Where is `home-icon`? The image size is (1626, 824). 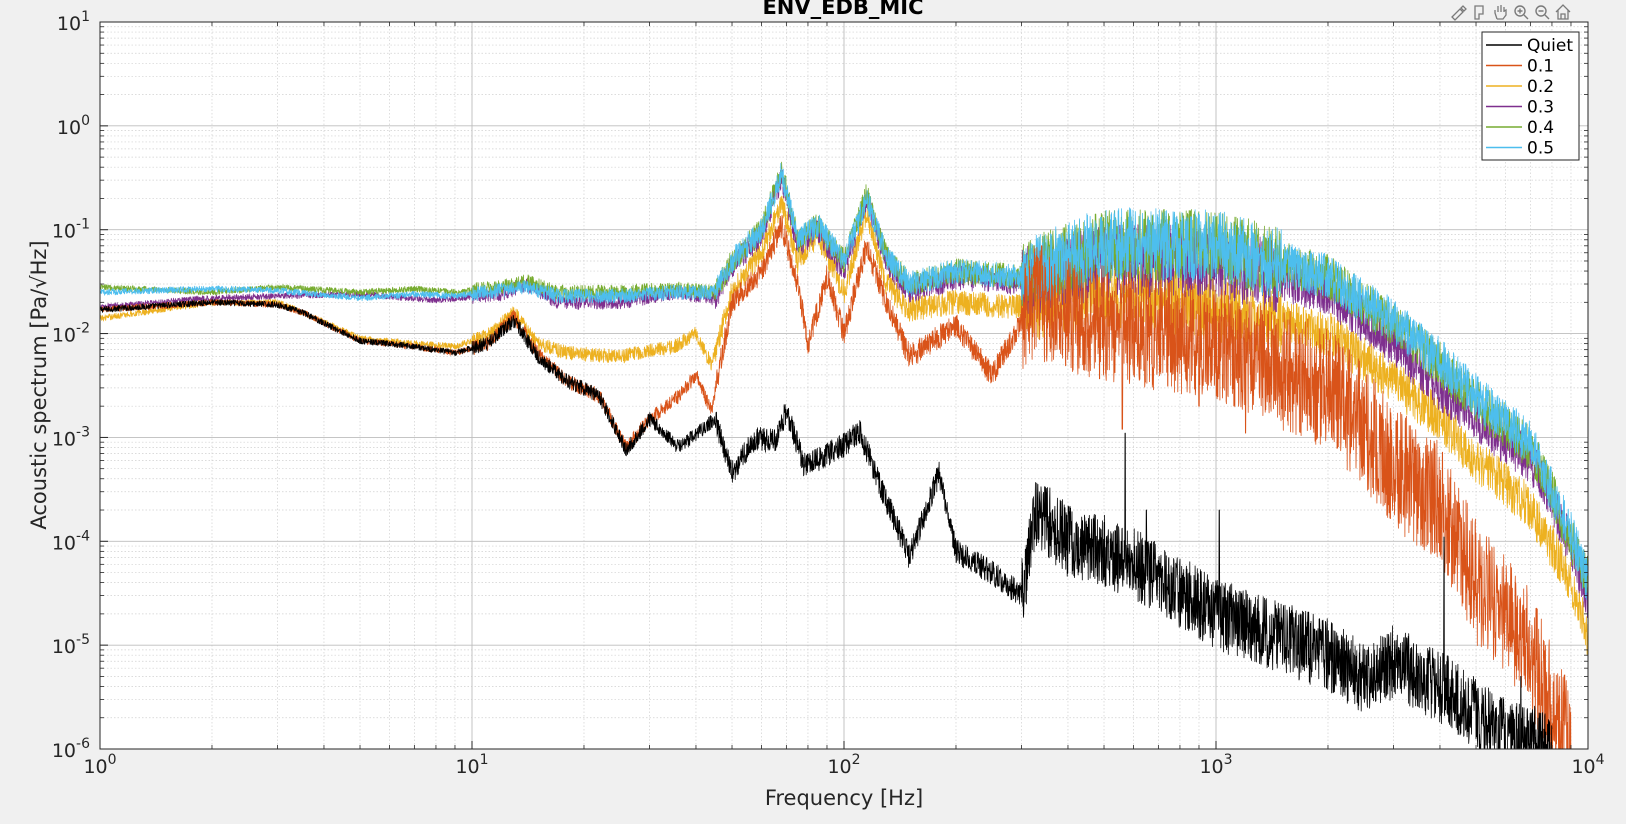 home-icon is located at coordinates (1563, 12).